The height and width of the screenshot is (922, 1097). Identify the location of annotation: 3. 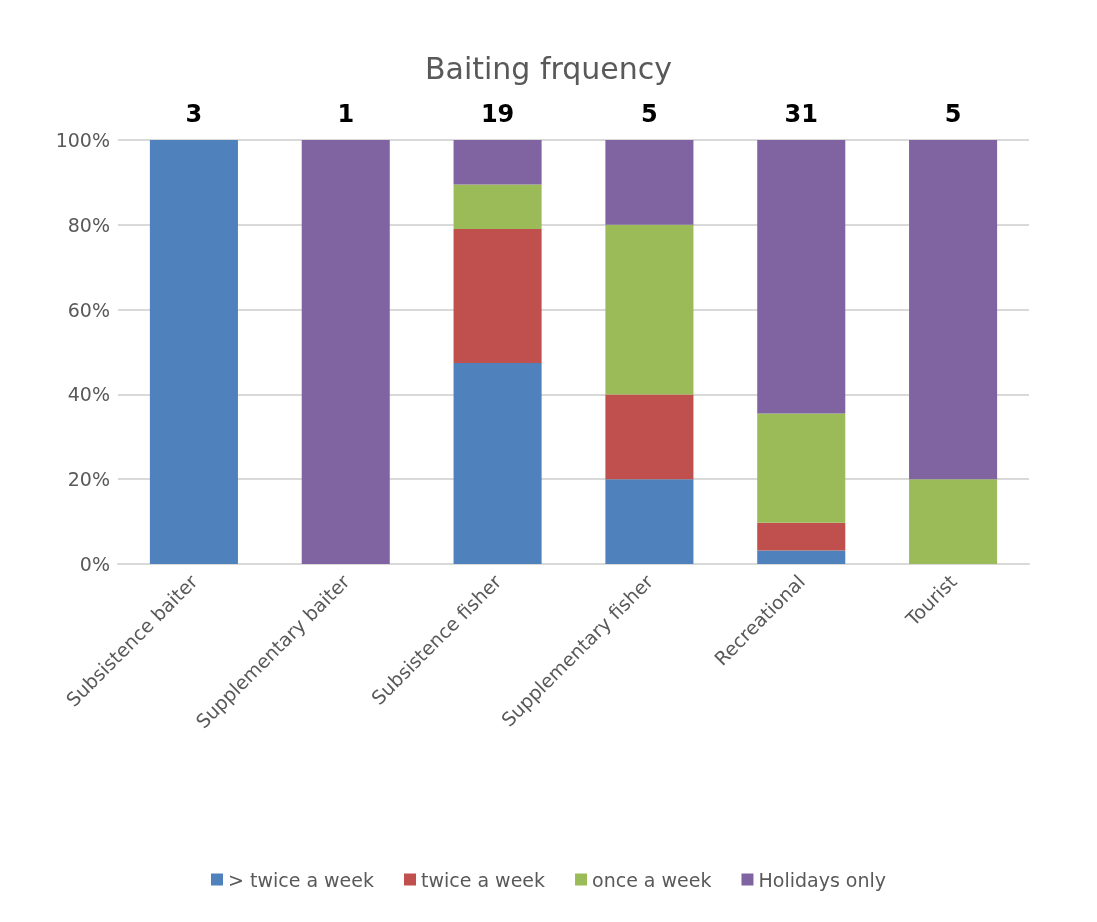
(194, 114).